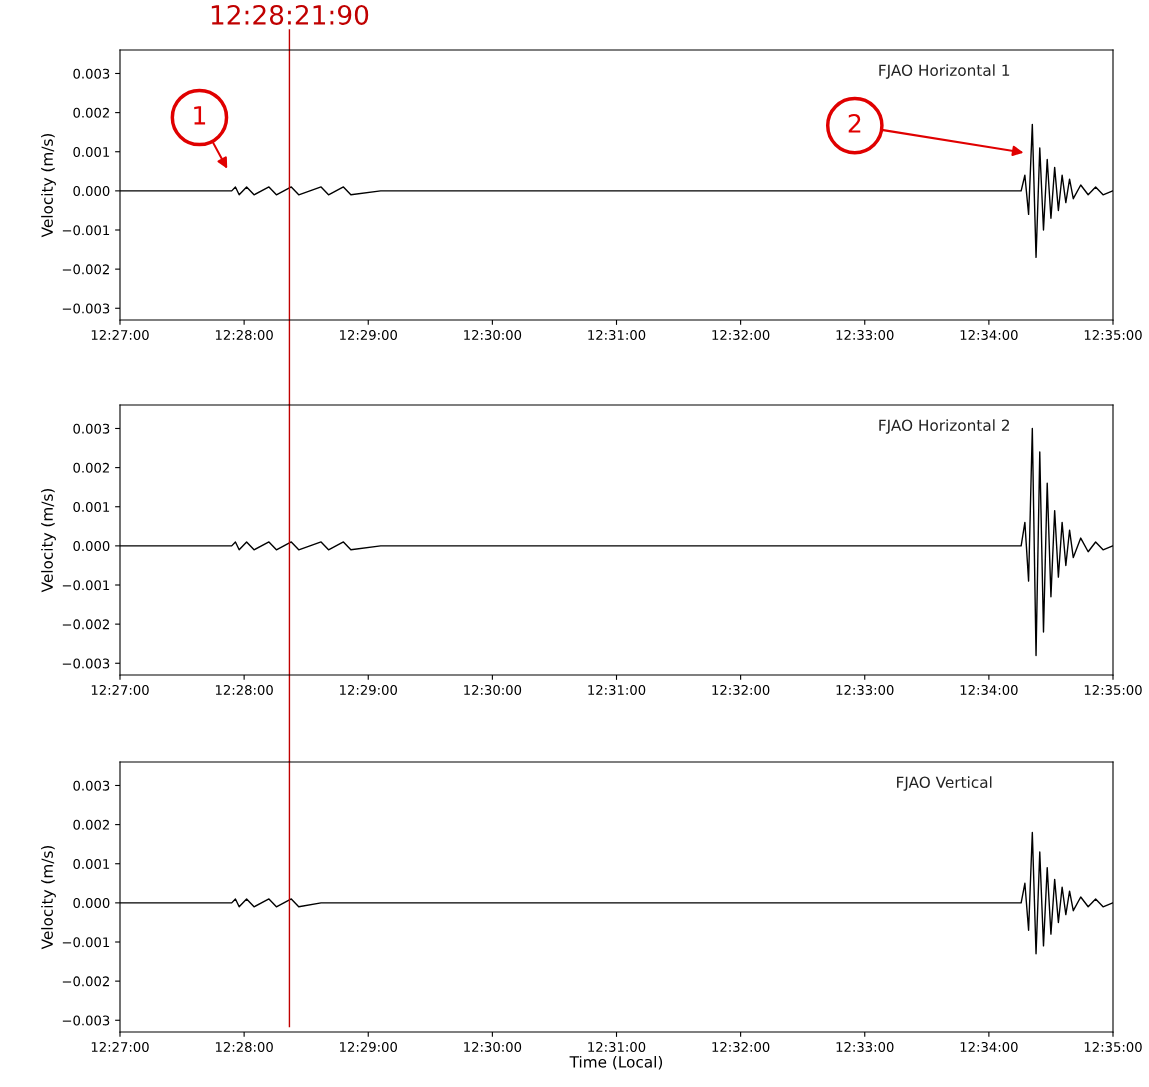  Describe the element at coordinates (290, 14) in the screenshot. I see `ref-line-label: 12:28:21:90` at that location.